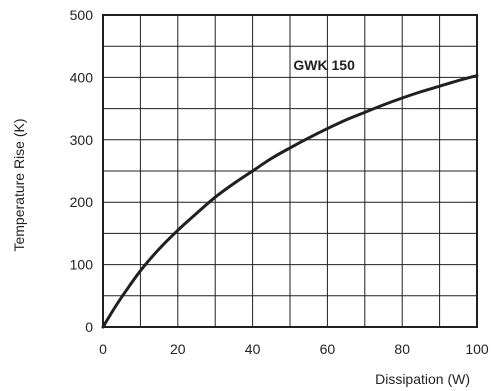 The width and height of the screenshot is (497, 391). What do you see at coordinates (82, 77) in the screenshot?
I see `y-tick-label: 400` at bounding box center [82, 77].